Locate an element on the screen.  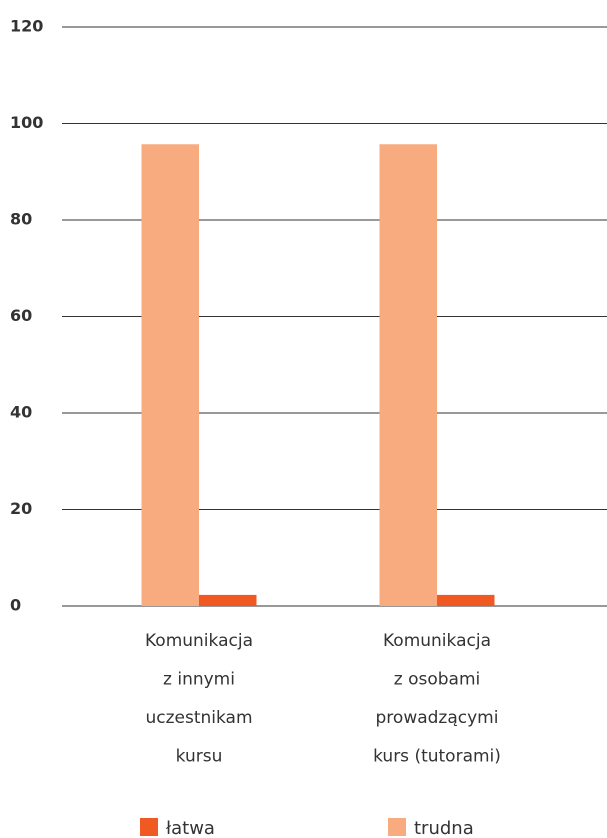
x-tick-label: z osobami is located at coordinates (437, 680).